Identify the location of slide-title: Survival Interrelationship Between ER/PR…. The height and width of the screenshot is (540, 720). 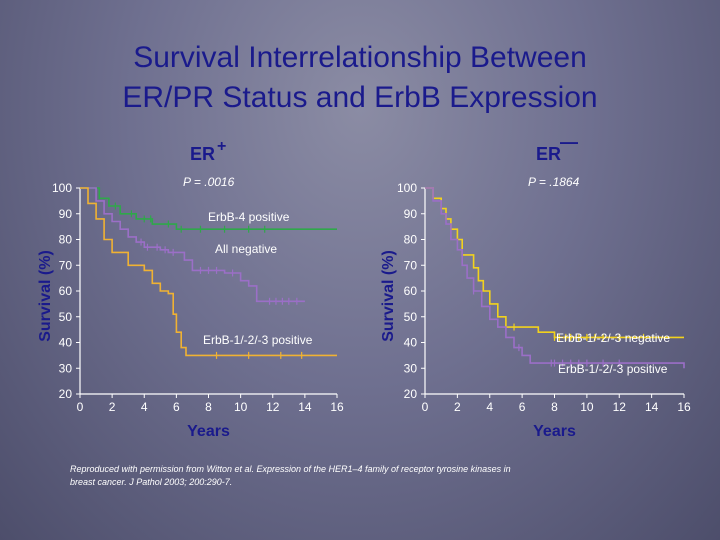
(360, 78).